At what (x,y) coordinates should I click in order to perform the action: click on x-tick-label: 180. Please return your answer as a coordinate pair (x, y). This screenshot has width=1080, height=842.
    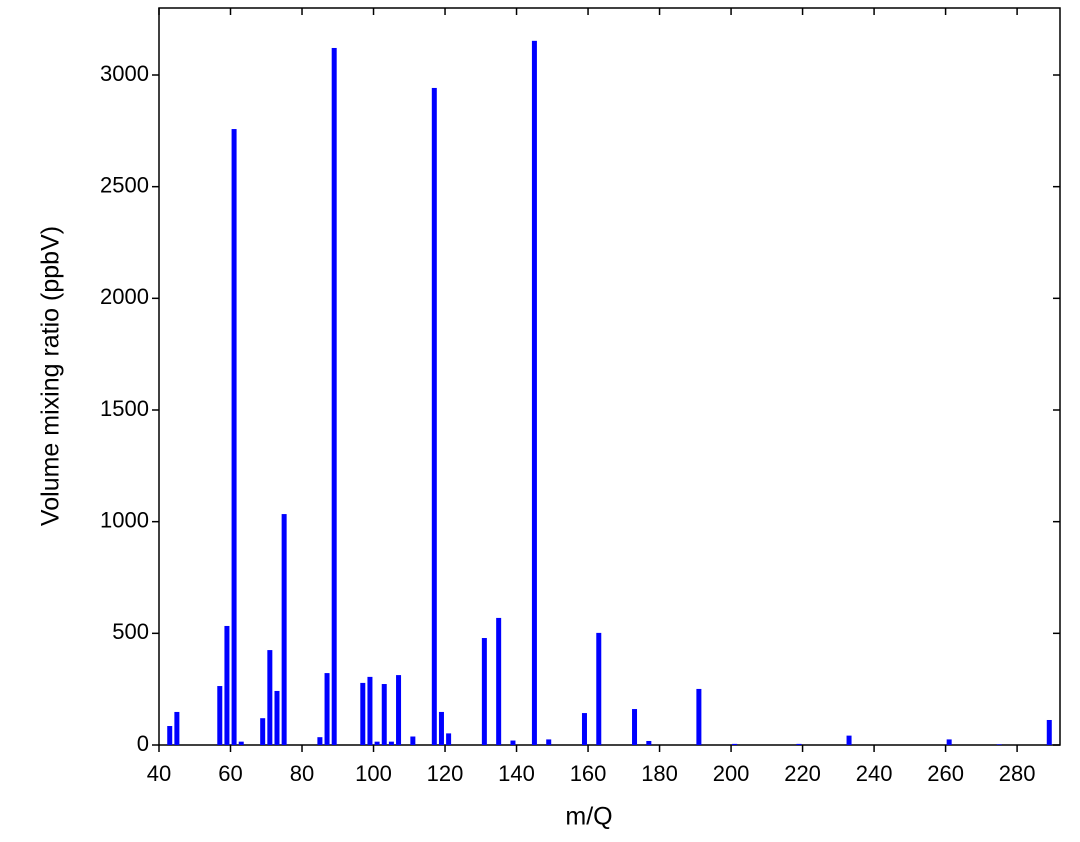
    Looking at the image, I should click on (659, 773).